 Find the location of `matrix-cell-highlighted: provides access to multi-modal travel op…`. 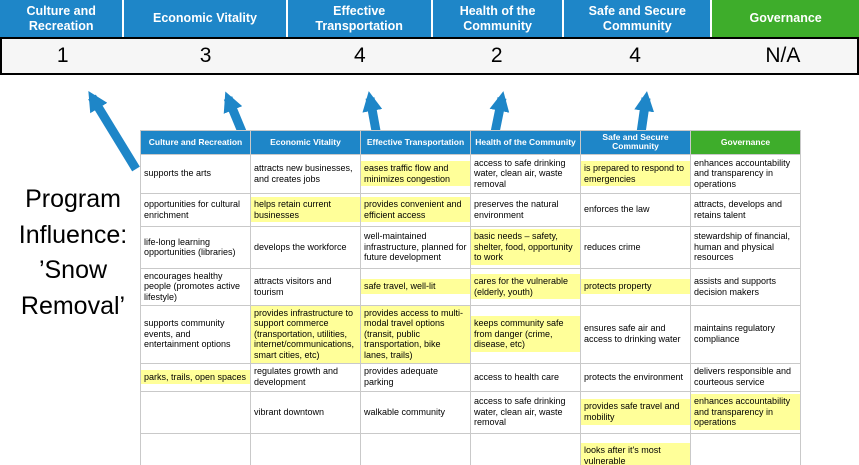

matrix-cell-highlighted: provides access to multi-modal travel op… is located at coordinates (415, 334).